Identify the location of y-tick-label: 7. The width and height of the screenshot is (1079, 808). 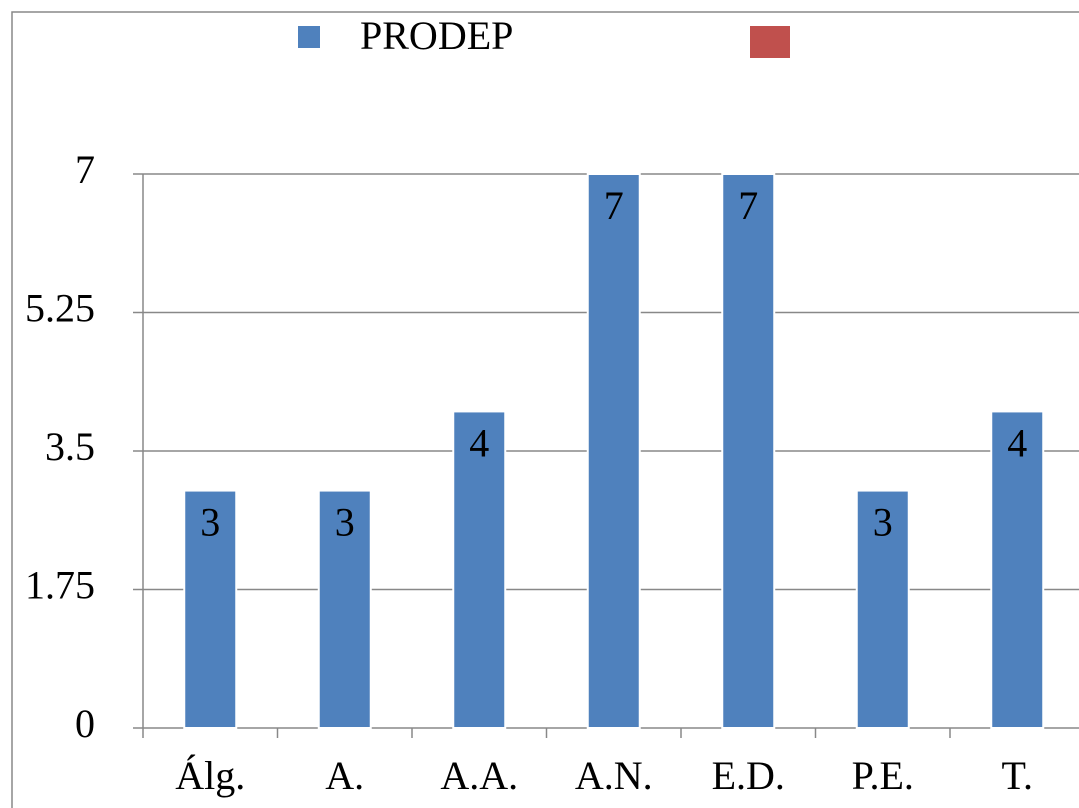
(85, 169).